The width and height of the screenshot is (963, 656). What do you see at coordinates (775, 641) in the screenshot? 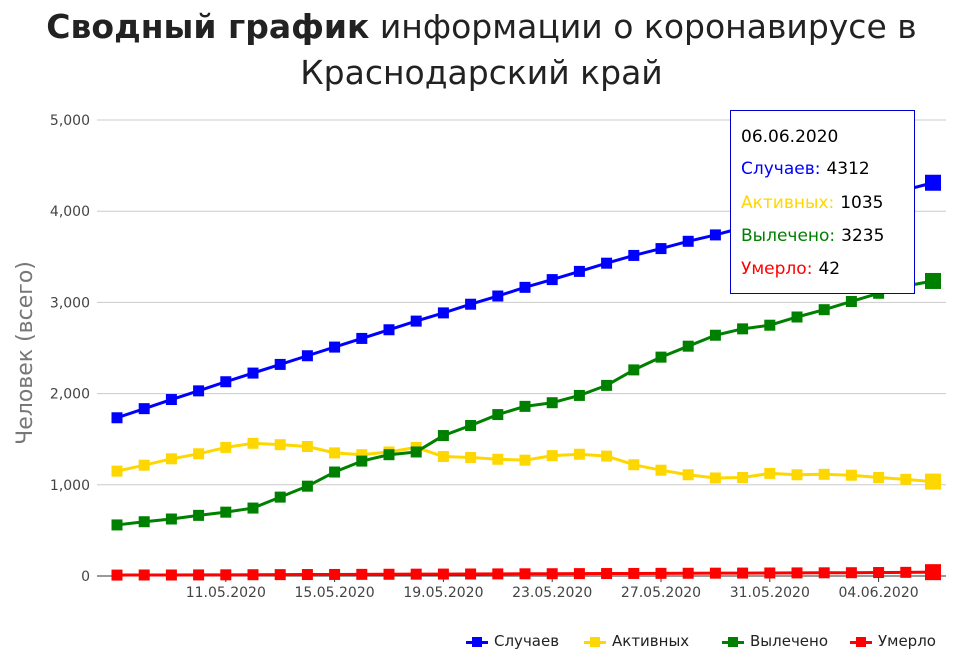
I see `legend-item-recovered: Вылечено` at bounding box center [775, 641].